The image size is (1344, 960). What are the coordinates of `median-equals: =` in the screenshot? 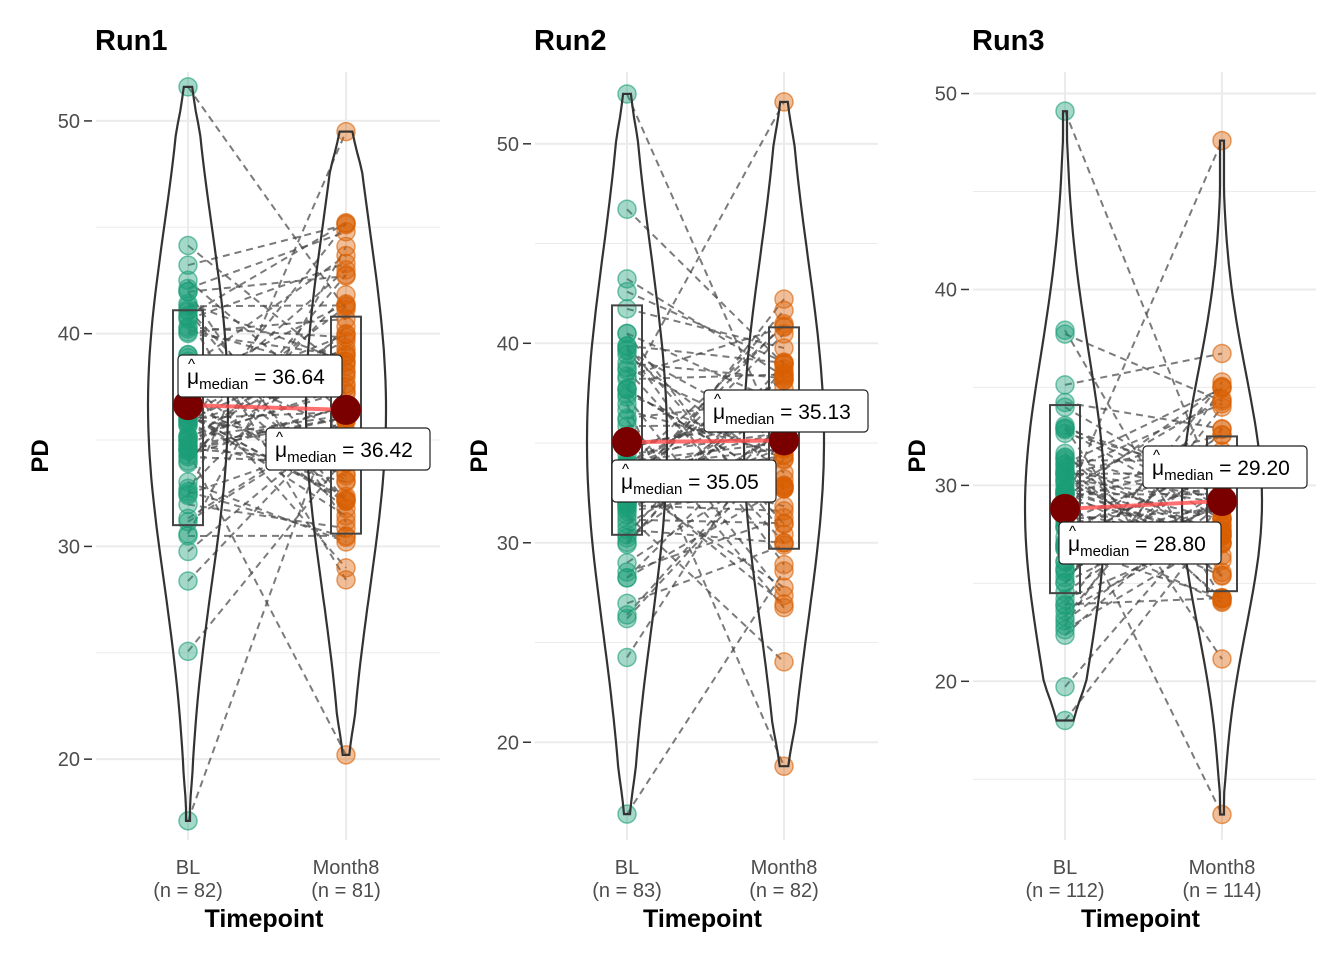 It's located at (348, 450).